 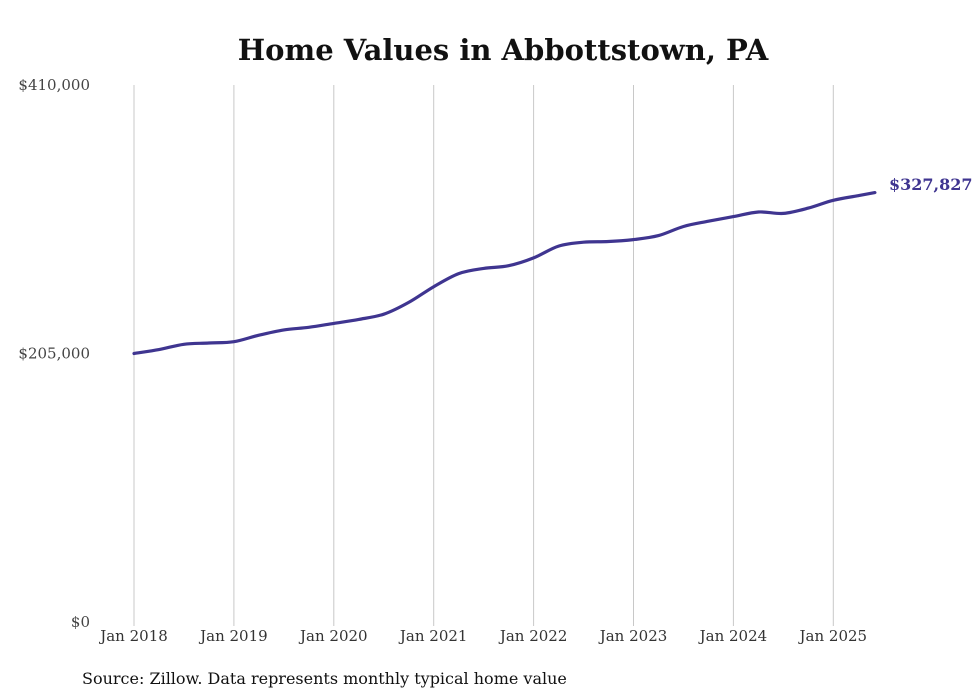 I want to click on x-tick-label: Jan 2021, so click(x=433, y=636).